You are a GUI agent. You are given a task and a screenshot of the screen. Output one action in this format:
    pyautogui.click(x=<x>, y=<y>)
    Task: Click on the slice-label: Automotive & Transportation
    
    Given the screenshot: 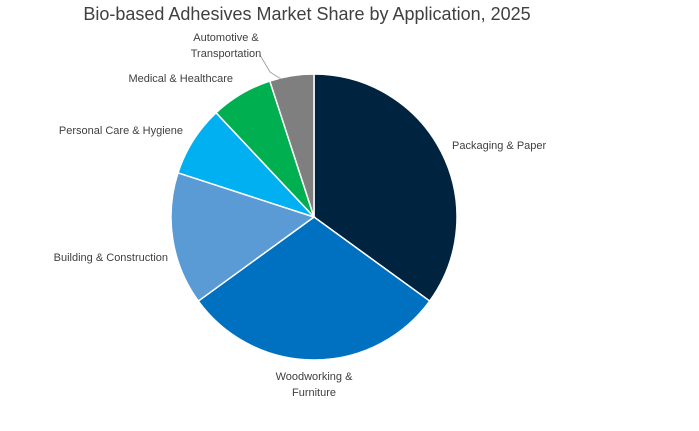 What is the action you would take?
    pyautogui.click(x=226, y=46)
    